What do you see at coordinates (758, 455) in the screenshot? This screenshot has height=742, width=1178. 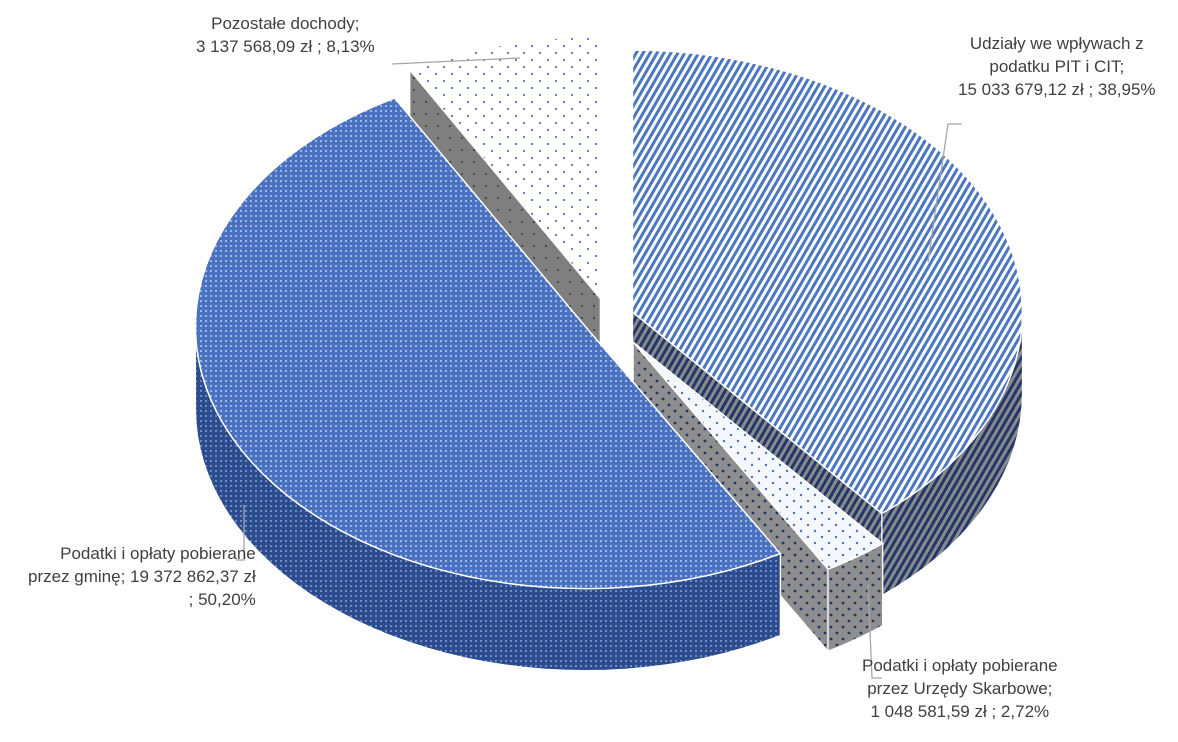 I see `slice-urzedy-skarbowe-top` at bounding box center [758, 455].